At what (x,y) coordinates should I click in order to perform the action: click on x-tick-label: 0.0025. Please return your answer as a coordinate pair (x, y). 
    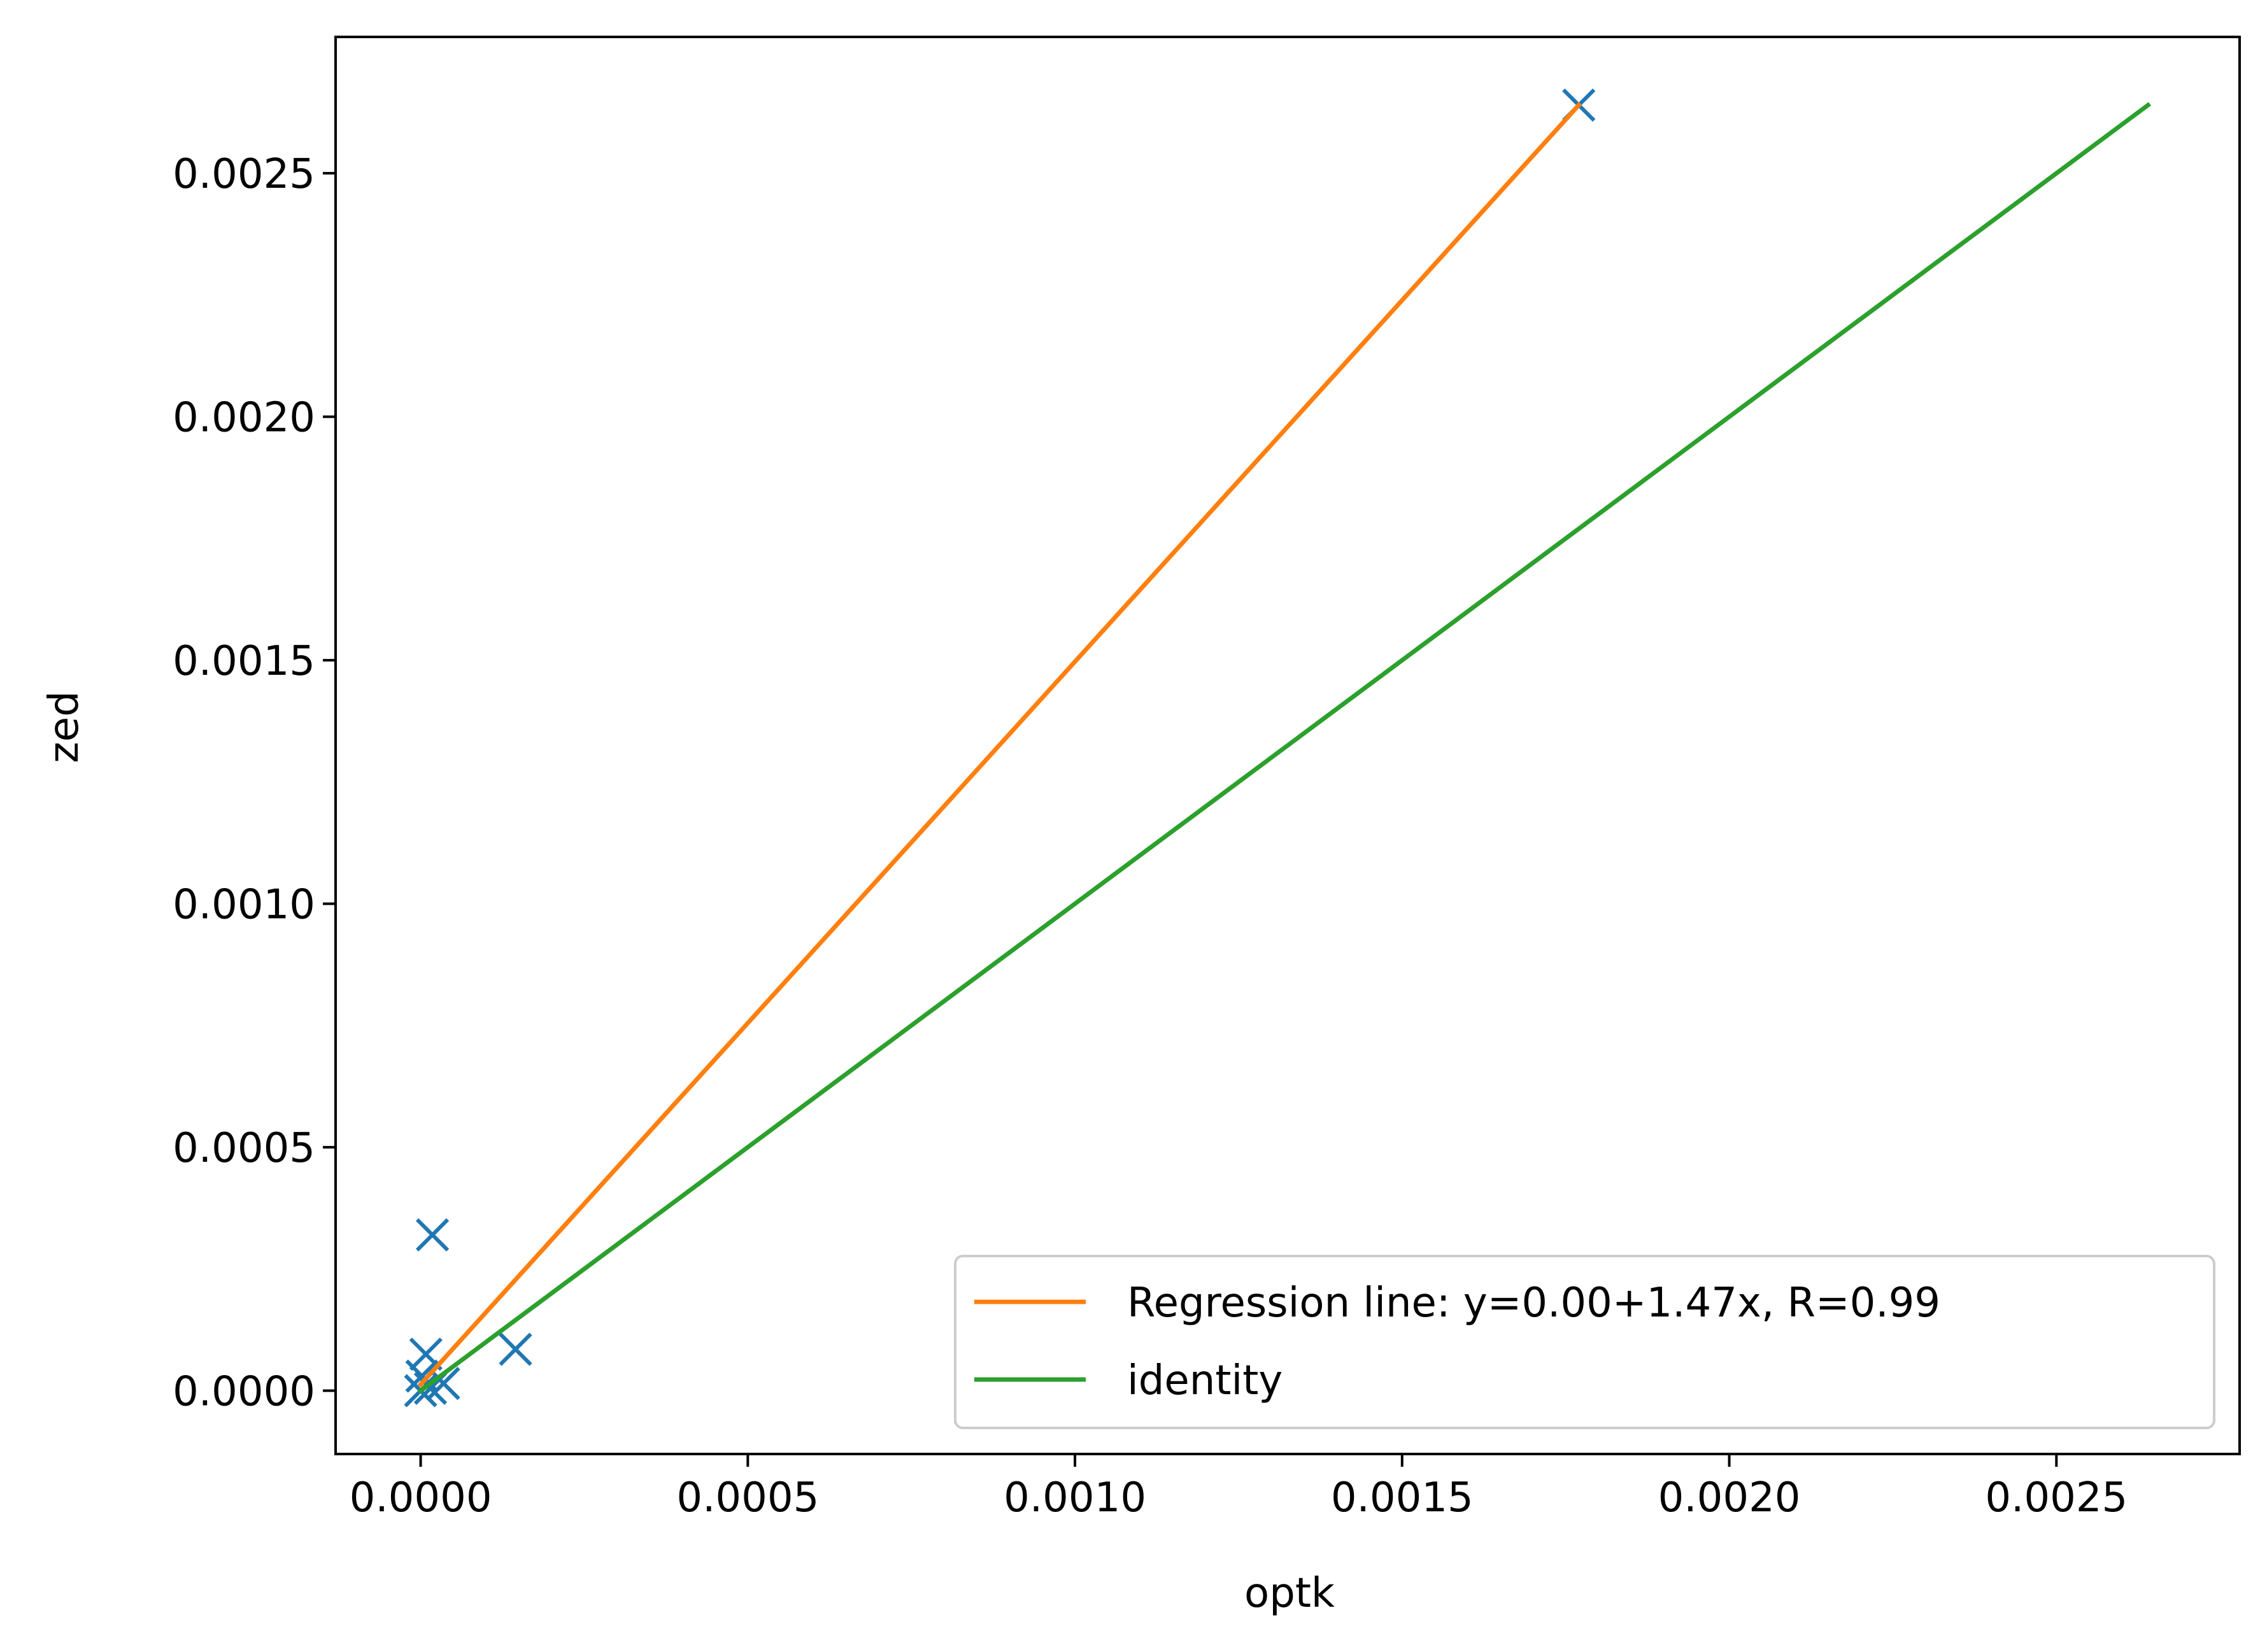
    Looking at the image, I should click on (2056, 1497).